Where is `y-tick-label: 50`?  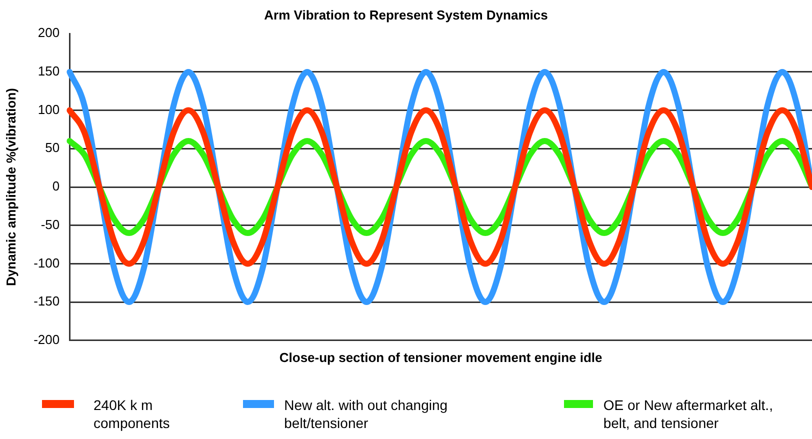
y-tick-label: 50 is located at coordinates (52, 148).